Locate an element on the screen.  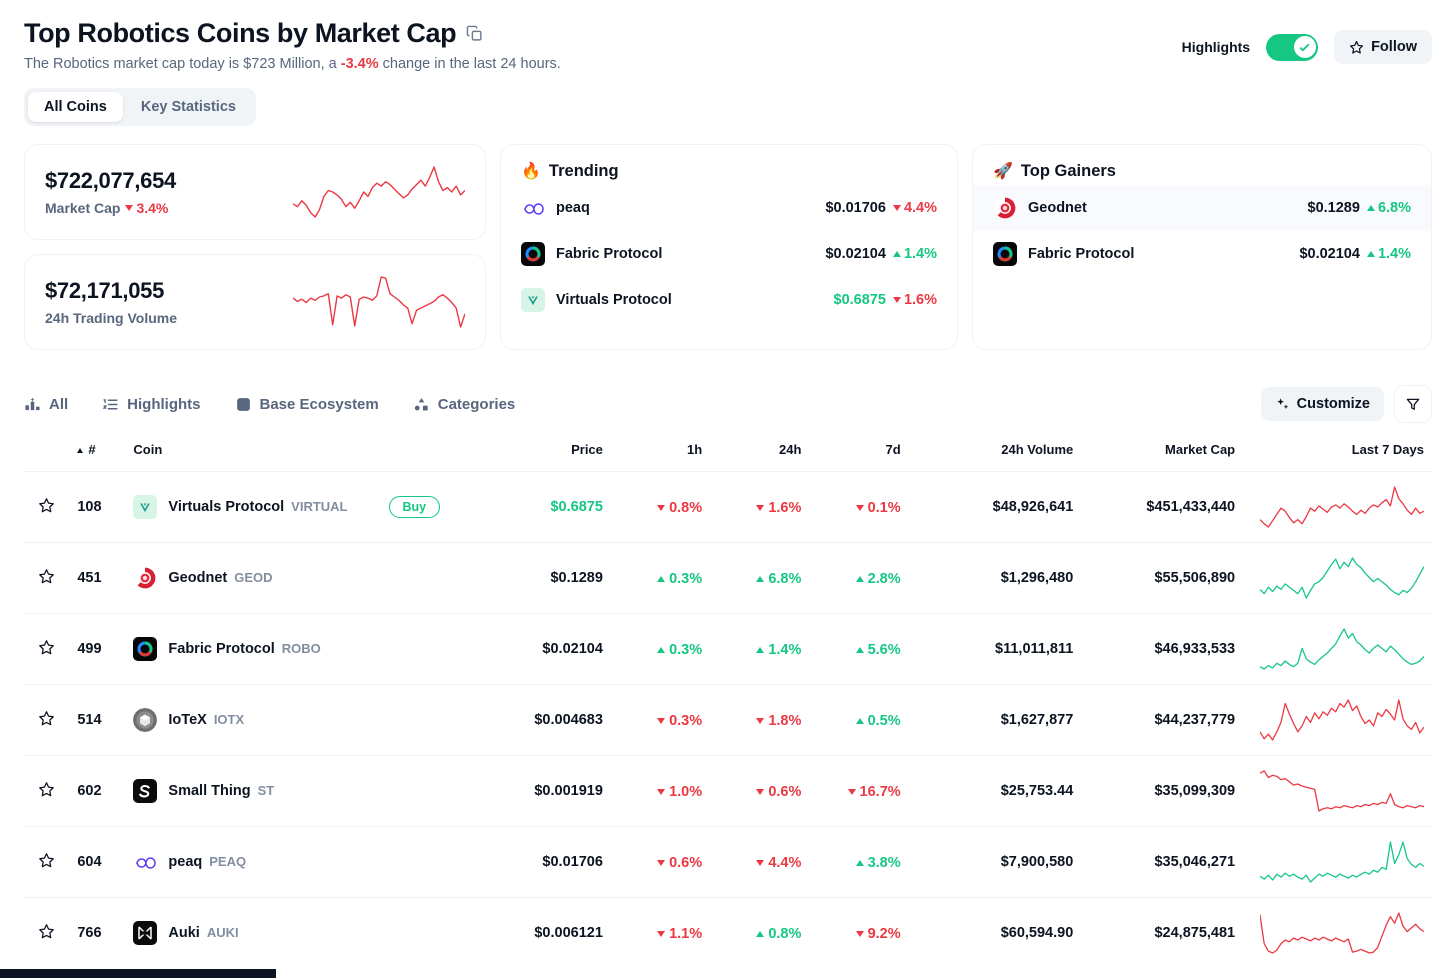
trending-change: 1.6% is located at coordinates (914, 300).